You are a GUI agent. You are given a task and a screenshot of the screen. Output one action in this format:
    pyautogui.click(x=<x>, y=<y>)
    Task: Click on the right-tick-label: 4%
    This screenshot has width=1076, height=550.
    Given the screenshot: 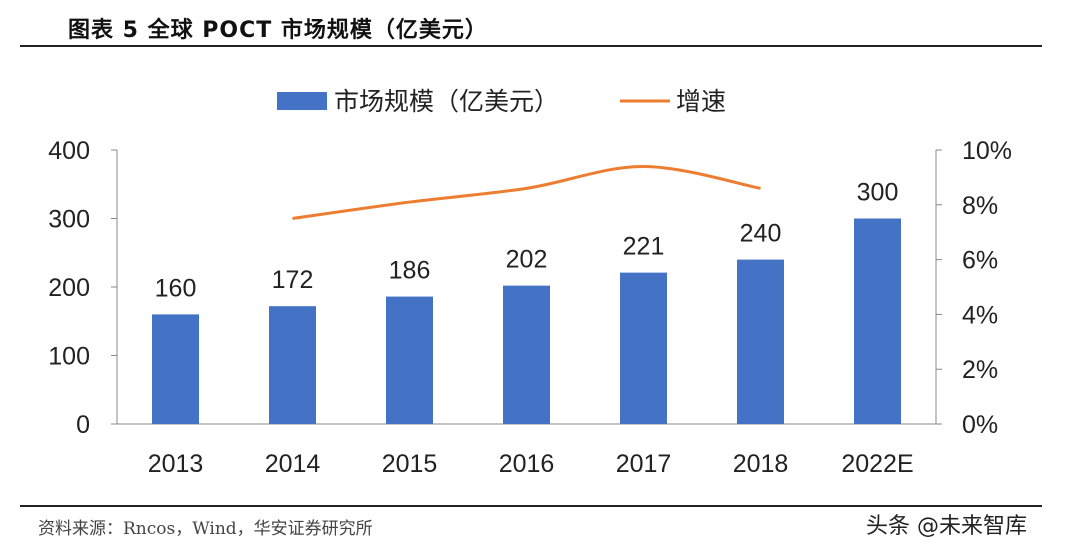 What is the action you would take?
    pyautogui.click(x=980, y=315)
    